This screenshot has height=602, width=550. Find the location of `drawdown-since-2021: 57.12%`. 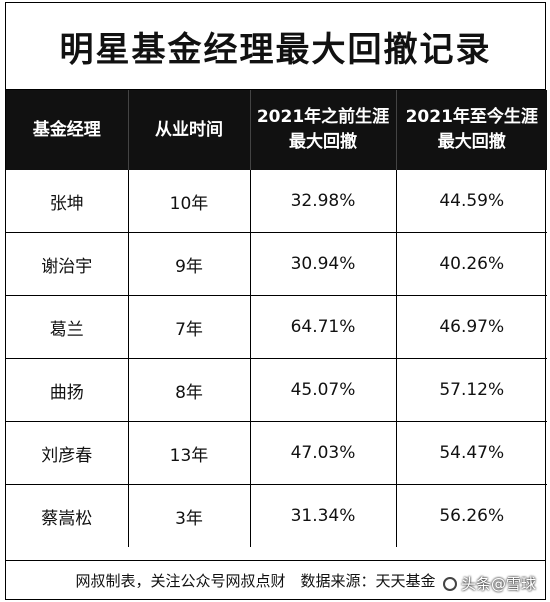

drawdown-since-2021: 57.12% is located at coordinates (471, 390).